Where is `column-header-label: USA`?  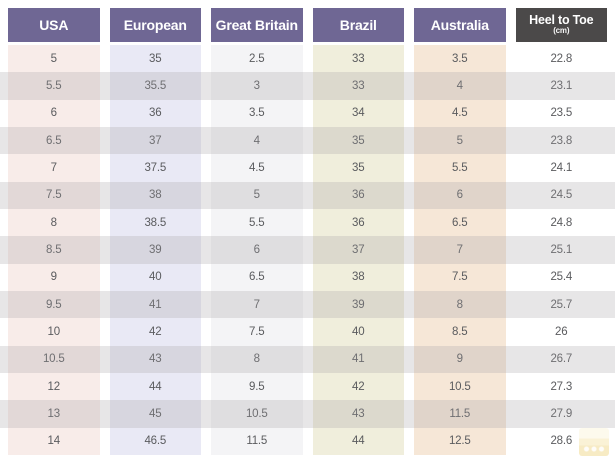
column-header-label: USA is located at coordinates (54, 25).